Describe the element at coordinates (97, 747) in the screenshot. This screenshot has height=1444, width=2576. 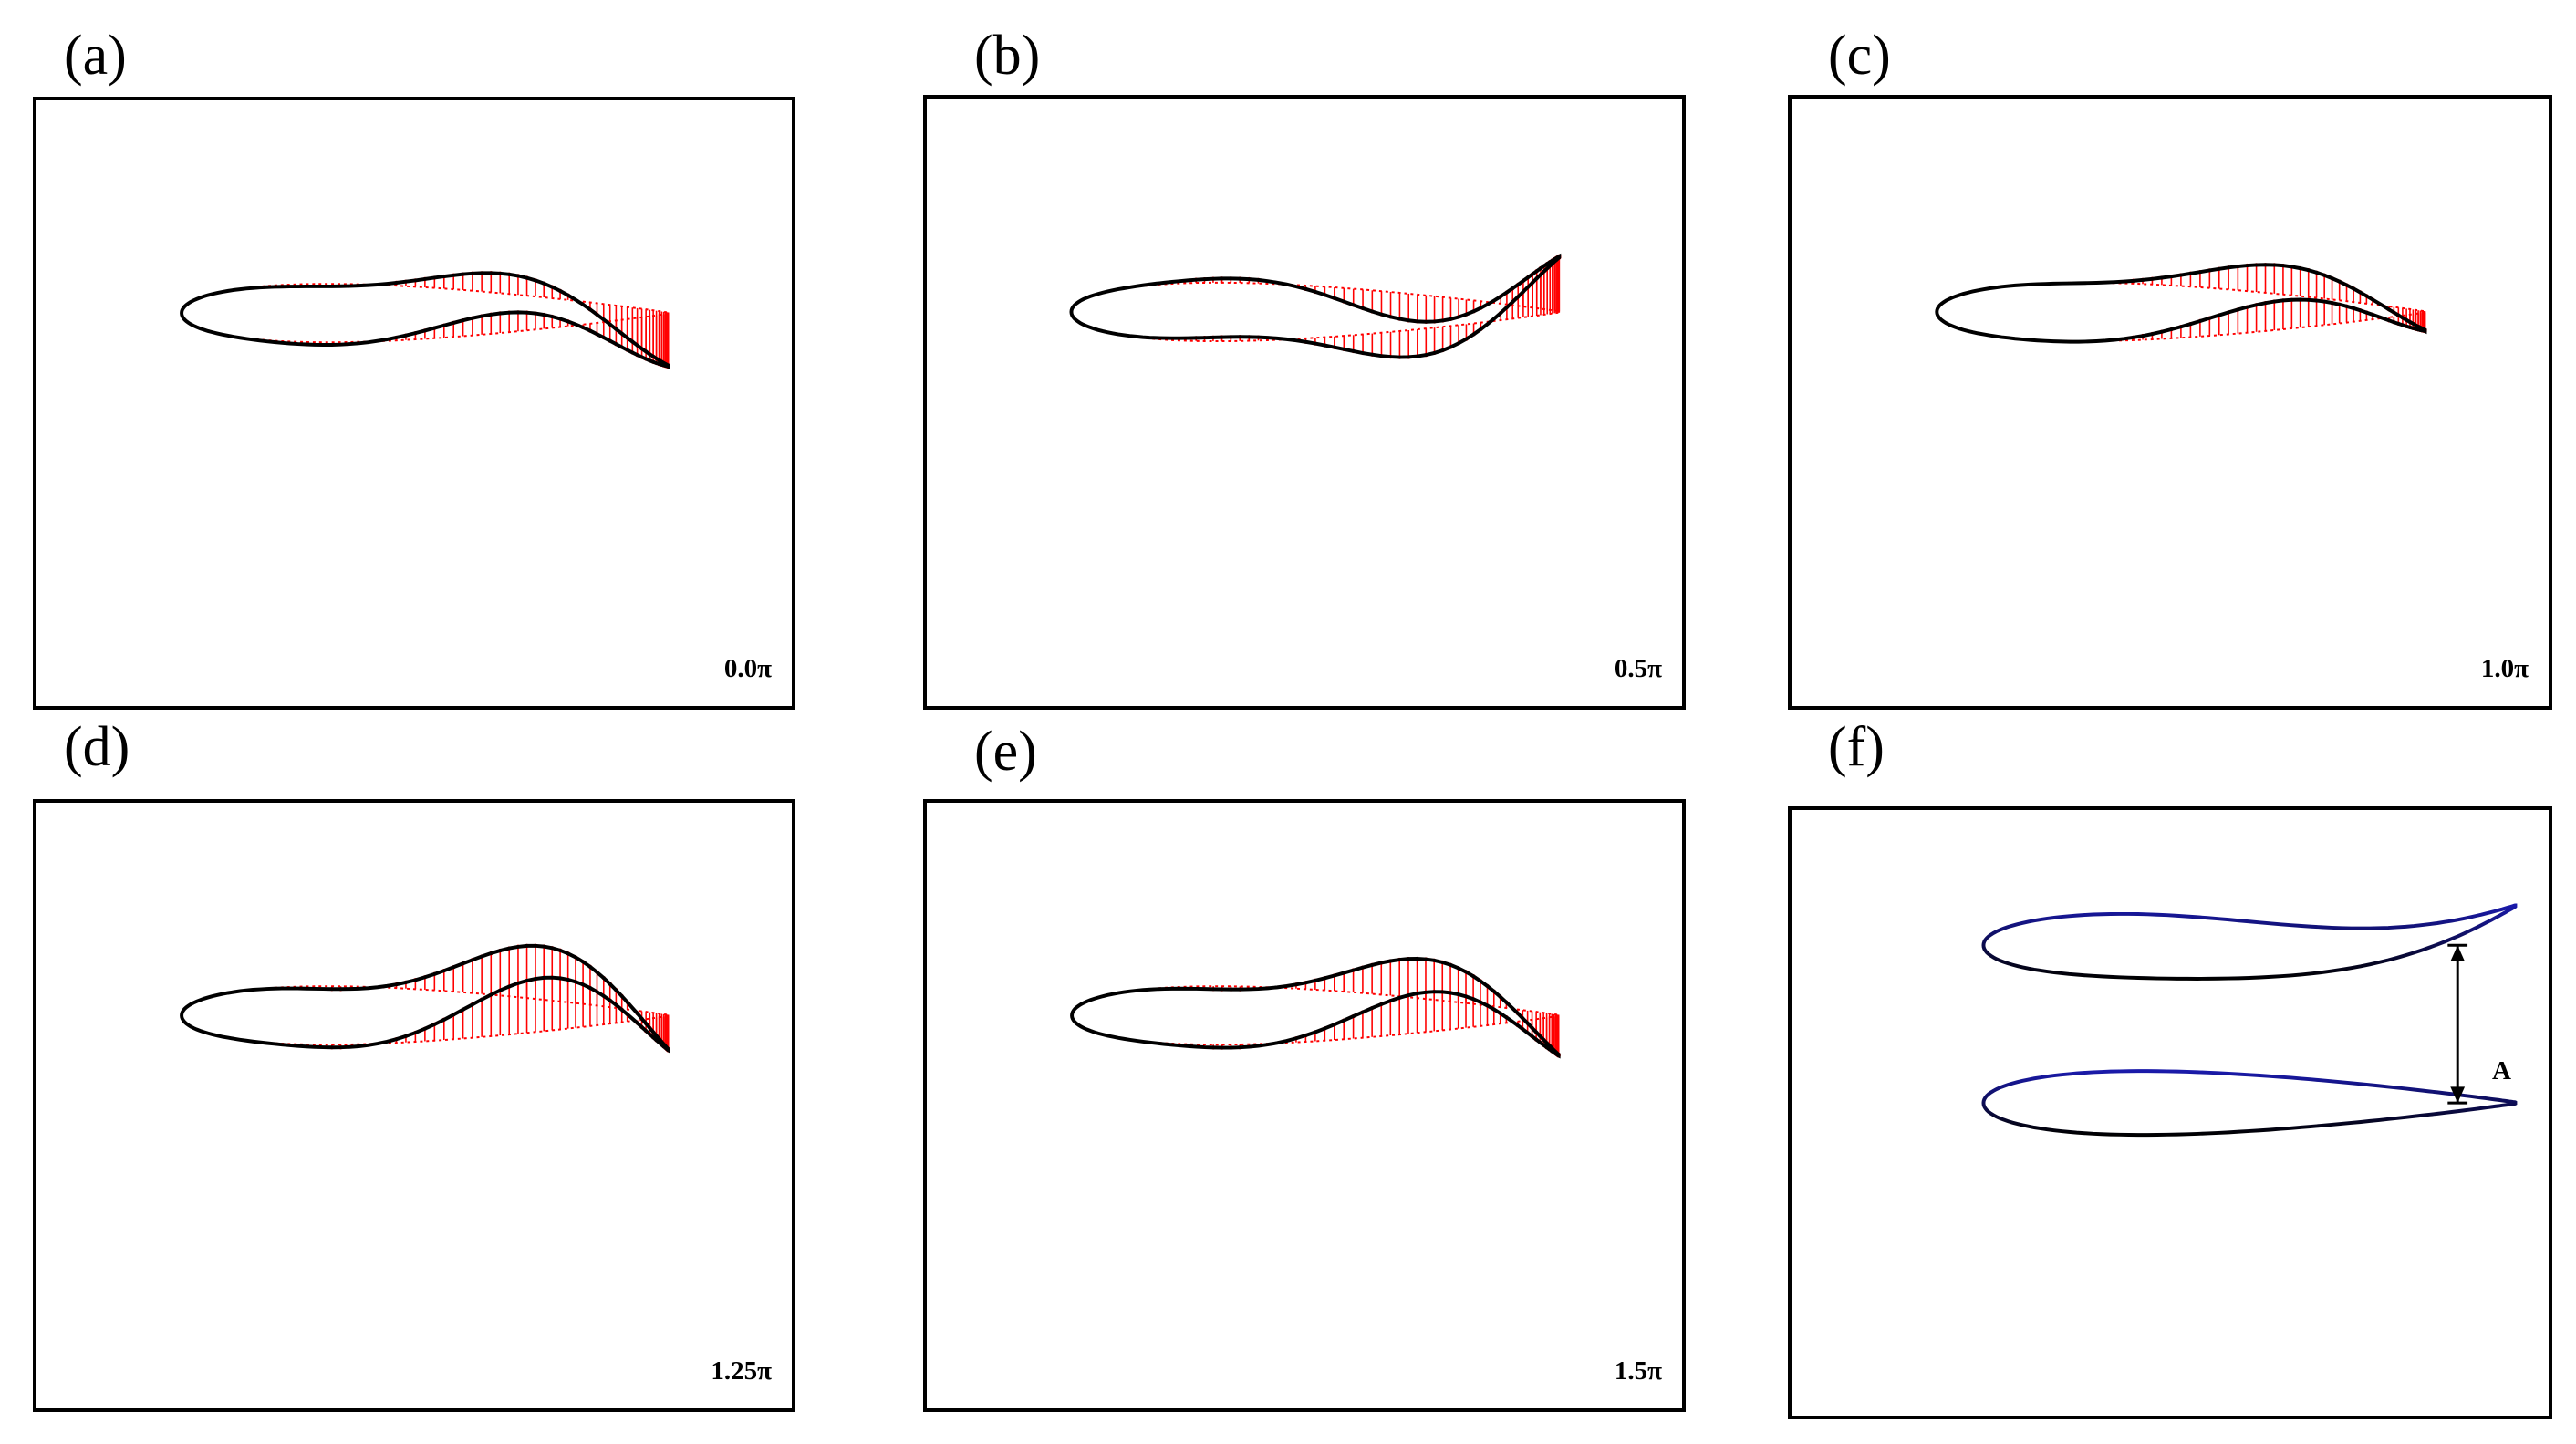
I see `panel-label-d: (d)` at that location.